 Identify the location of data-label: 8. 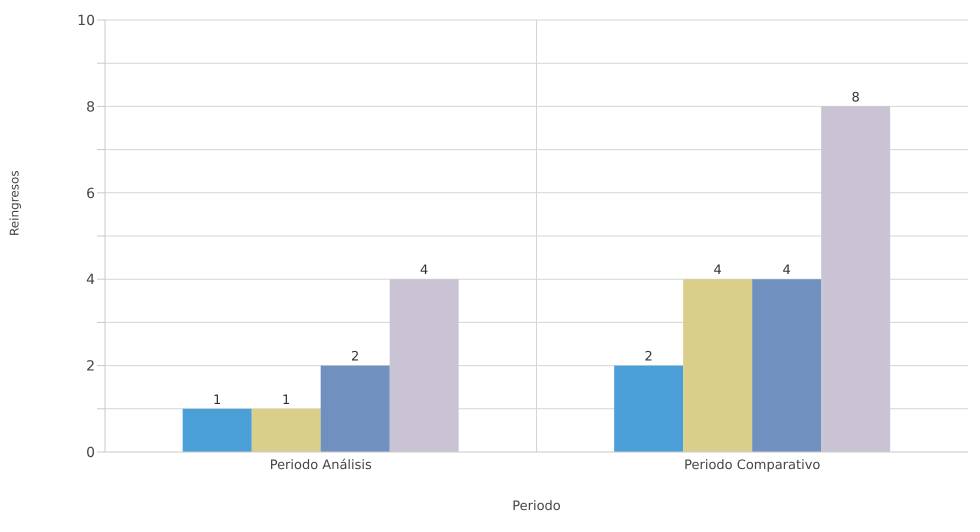
(856, 98).